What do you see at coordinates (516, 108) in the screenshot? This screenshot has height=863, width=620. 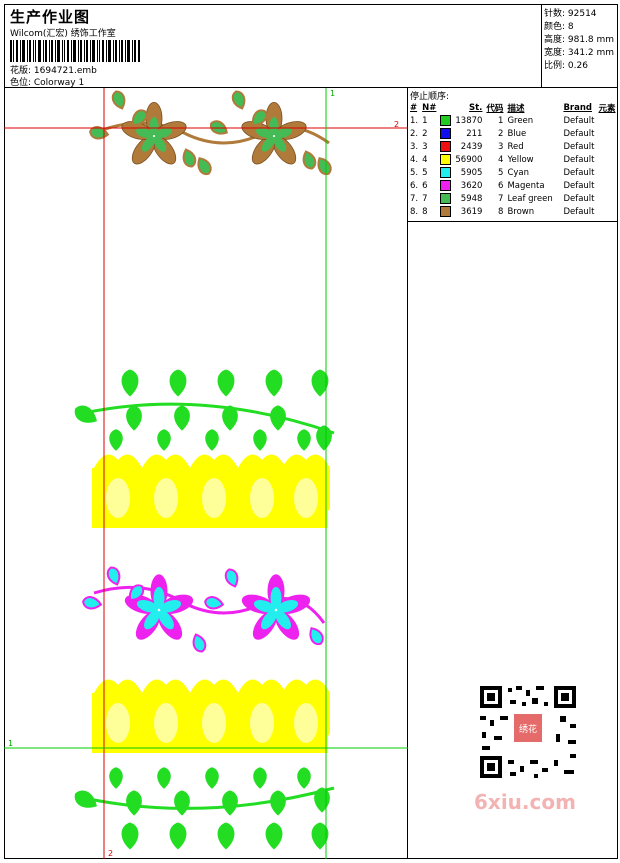 I see `col-header: 描述` at bounding box center [516, 108].